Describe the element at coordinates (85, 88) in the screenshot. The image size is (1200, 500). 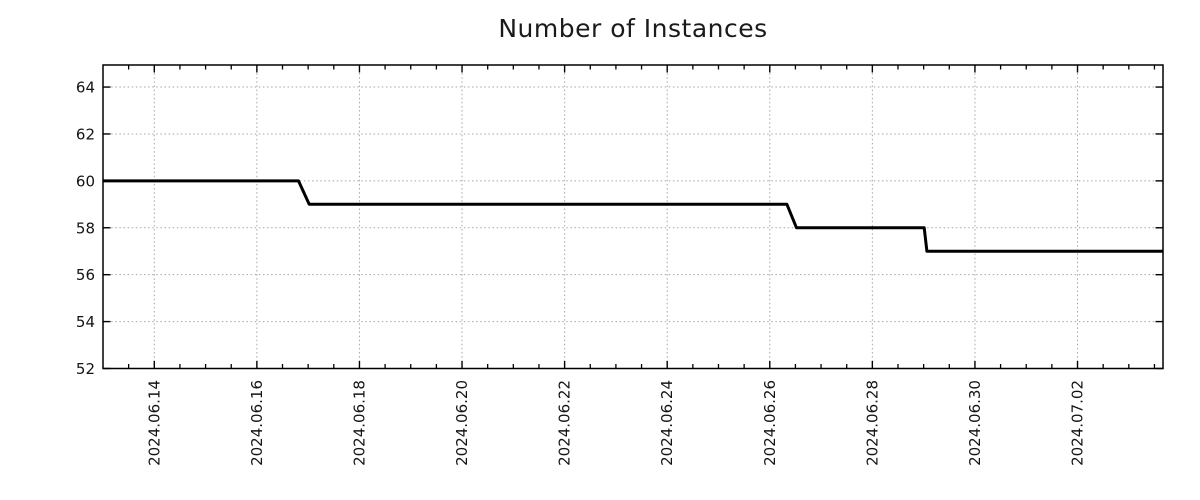
I see `y-tick-label: 64` at that location.